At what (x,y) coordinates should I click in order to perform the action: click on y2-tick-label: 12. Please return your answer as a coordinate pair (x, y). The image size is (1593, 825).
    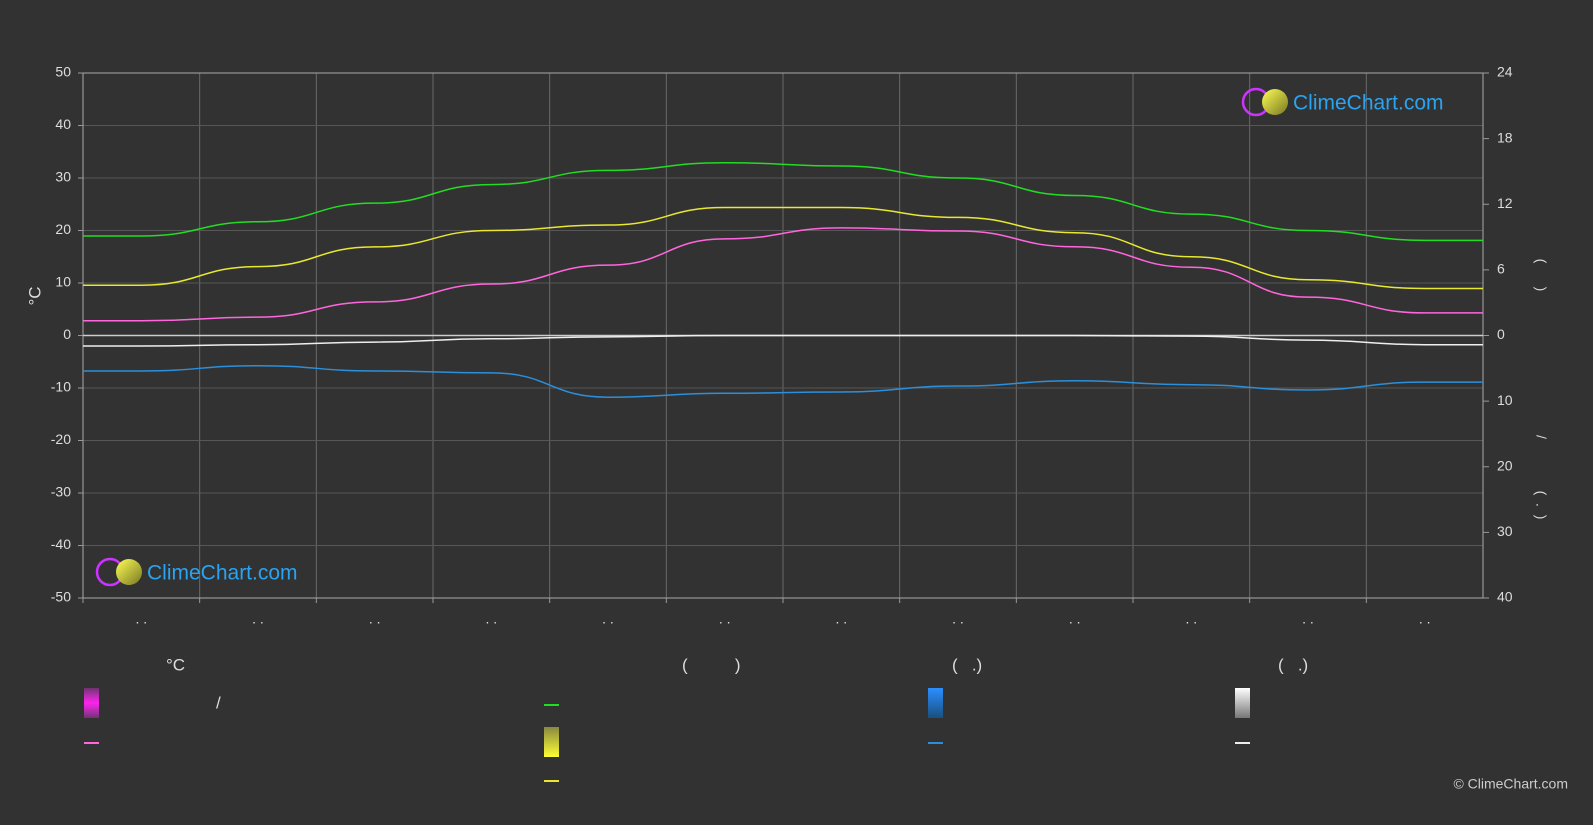
    Looking at the image, I should click on (1505, 203).